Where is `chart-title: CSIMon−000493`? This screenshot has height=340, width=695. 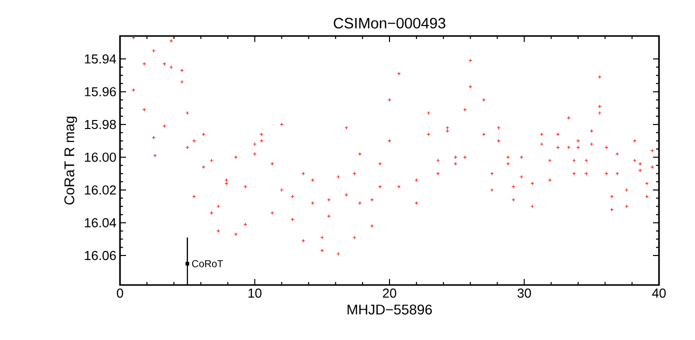 chart-title: CSIMon−000493 is located at coordinates (390, 23).